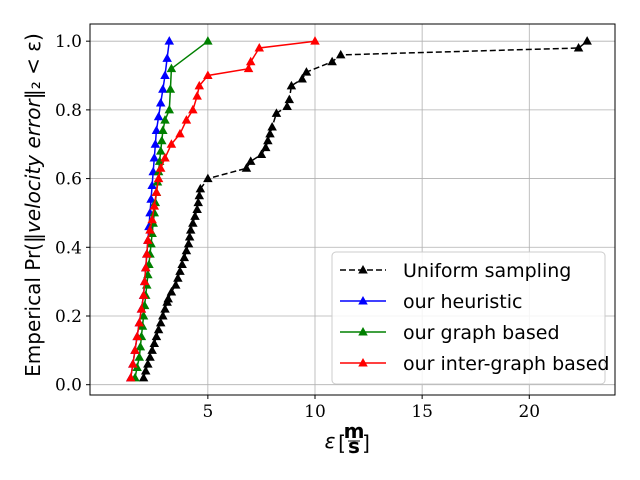 This screenshot has height=480, width=640. I want to click on x-axis-label: ε [ m s ], so click(347, 438).